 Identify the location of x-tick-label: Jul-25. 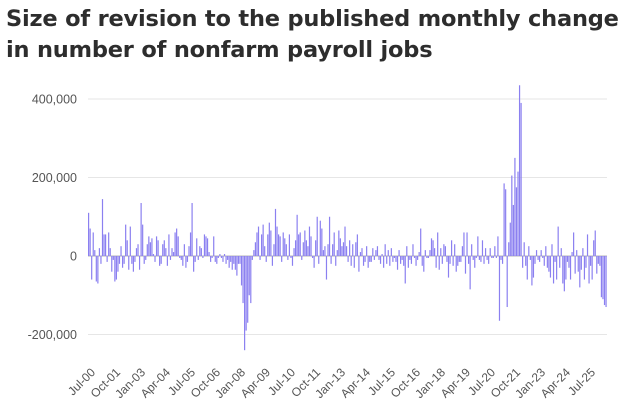
(581, 381).